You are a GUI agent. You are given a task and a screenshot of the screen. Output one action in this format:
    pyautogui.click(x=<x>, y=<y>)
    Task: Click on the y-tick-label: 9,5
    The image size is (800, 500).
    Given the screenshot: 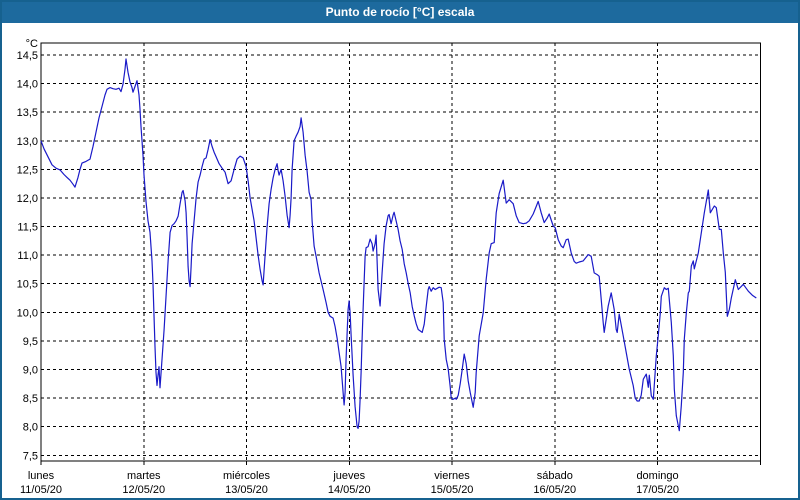 What is the action you would take?
    pyautogui.click(x=30, y=342)
    